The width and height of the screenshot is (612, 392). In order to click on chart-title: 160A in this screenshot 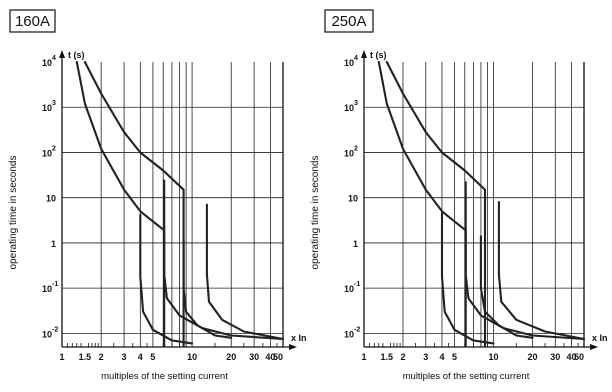, I will do `click(32, 21)`.